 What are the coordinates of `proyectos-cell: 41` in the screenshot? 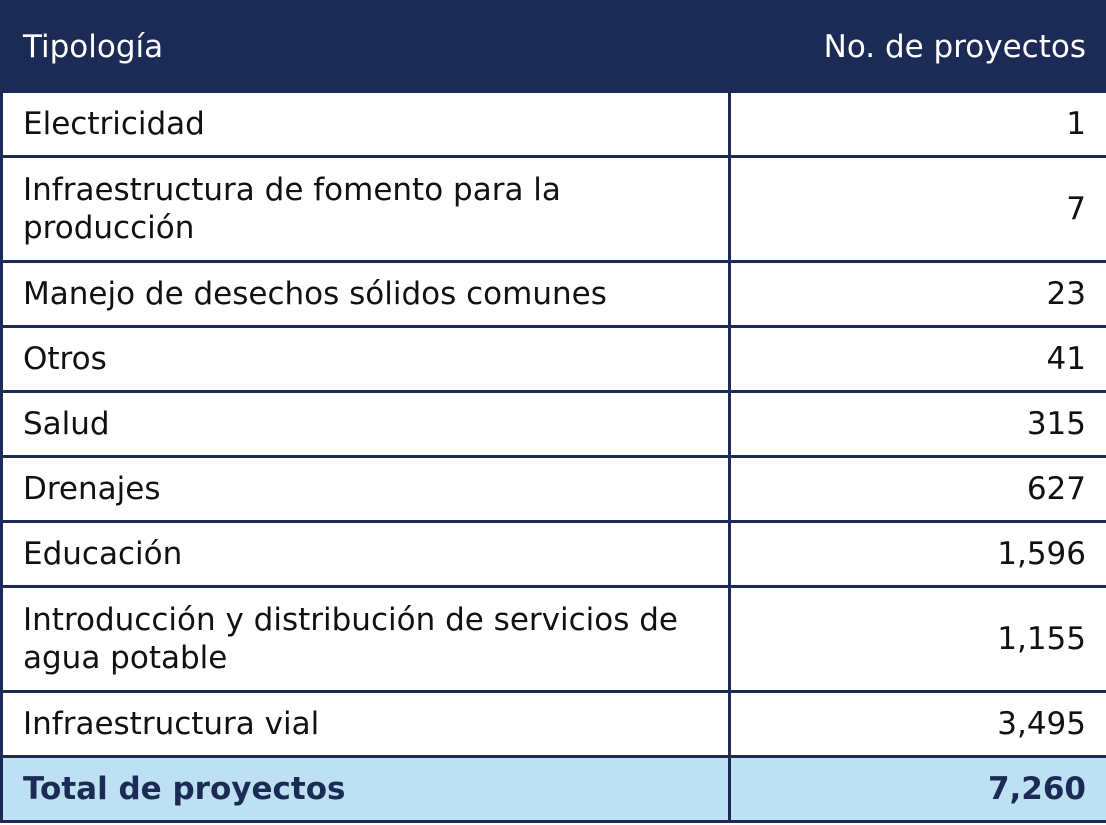 It's located at (917, 359).